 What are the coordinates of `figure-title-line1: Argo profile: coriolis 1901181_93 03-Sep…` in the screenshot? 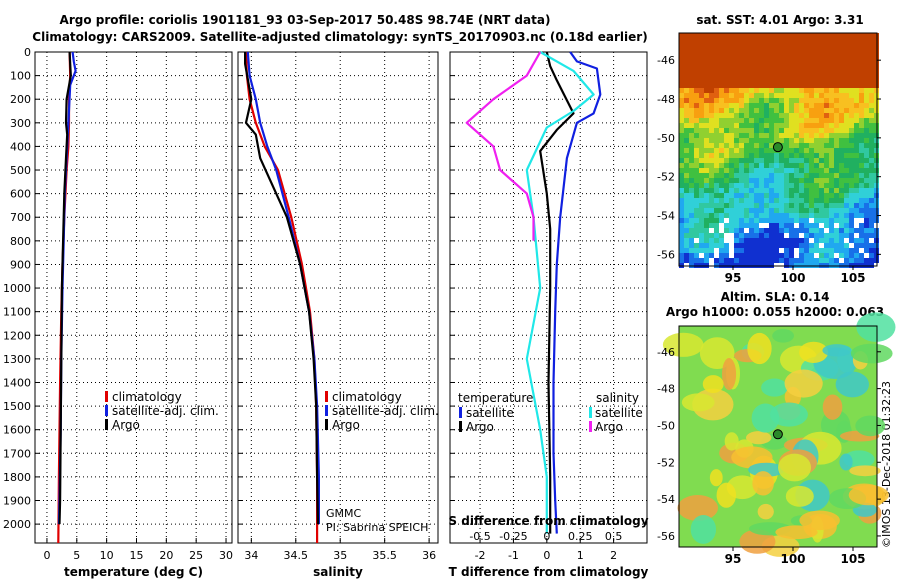 It's located at (305, 20).